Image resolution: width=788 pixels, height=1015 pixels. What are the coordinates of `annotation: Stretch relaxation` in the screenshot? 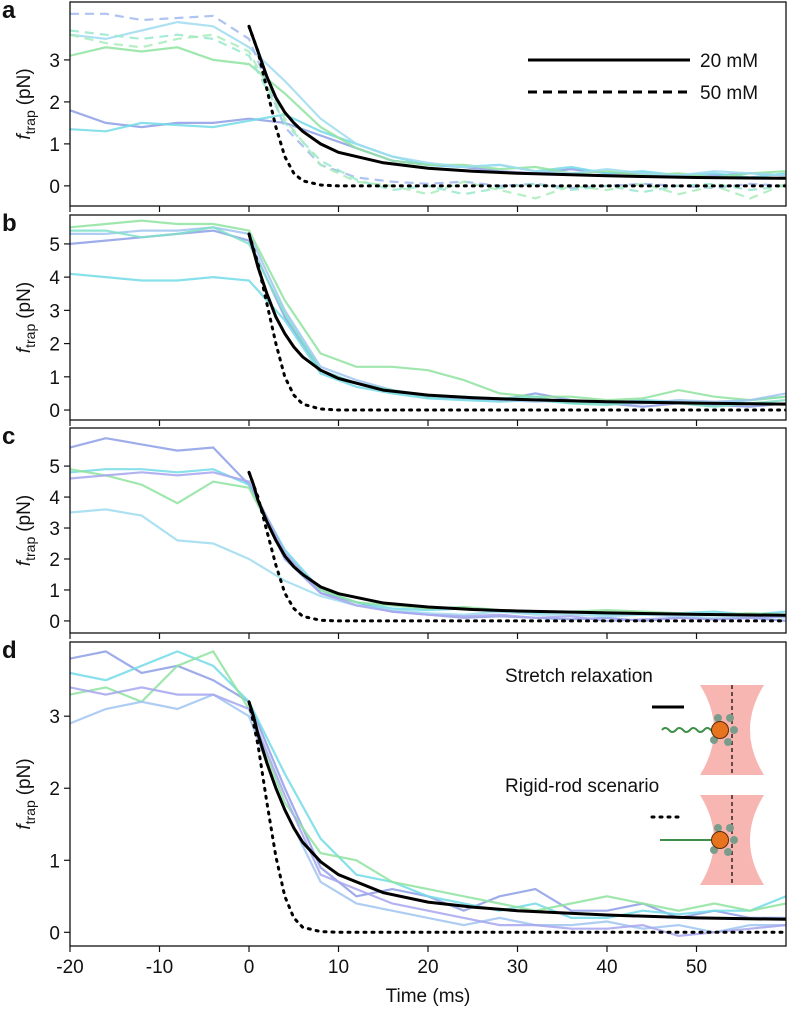 It's located at (579, 676).